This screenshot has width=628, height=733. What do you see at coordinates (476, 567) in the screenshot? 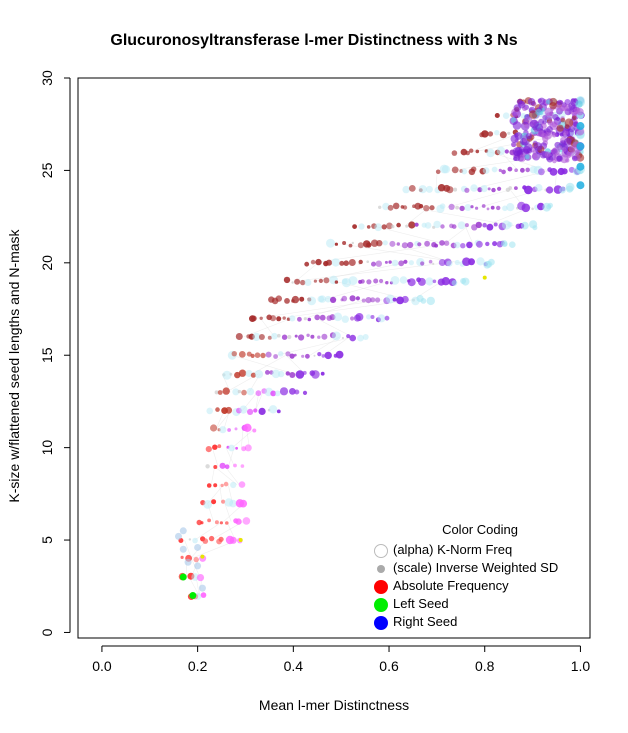
I see `legend-label: (scale) Inverse Weighted SD` at bounding box center [476, 567].